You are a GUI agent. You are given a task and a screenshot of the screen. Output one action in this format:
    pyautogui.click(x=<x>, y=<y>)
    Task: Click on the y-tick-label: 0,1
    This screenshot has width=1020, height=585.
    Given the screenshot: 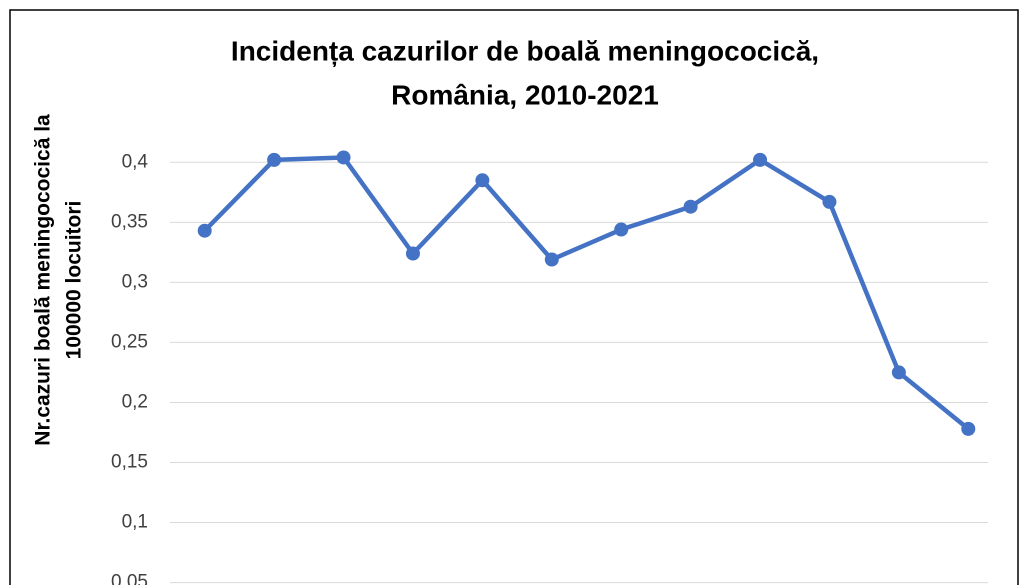 What is the action you would take?
    pyautogui.click(x=135, y=522)
    